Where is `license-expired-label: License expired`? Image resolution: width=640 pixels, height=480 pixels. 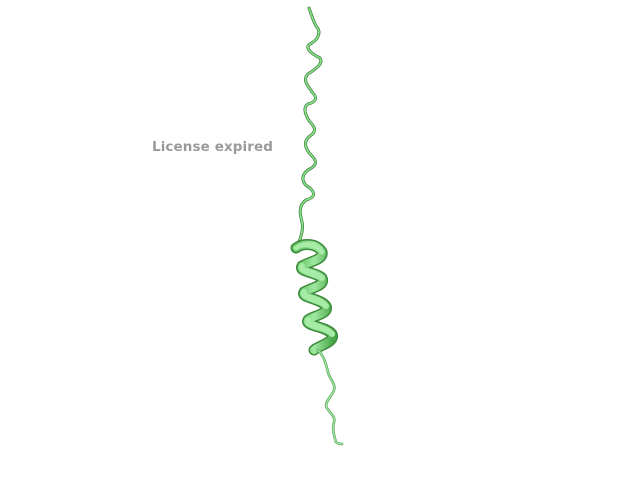
license-expired-label: License expired is located at coordinates (213, 147).